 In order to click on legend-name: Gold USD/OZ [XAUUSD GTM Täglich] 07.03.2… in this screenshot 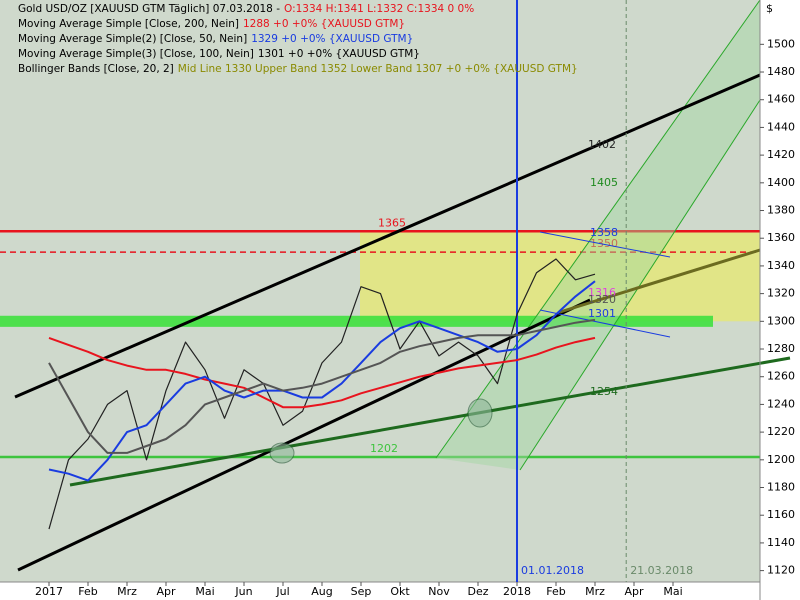, I will do `click(149, 9)`.